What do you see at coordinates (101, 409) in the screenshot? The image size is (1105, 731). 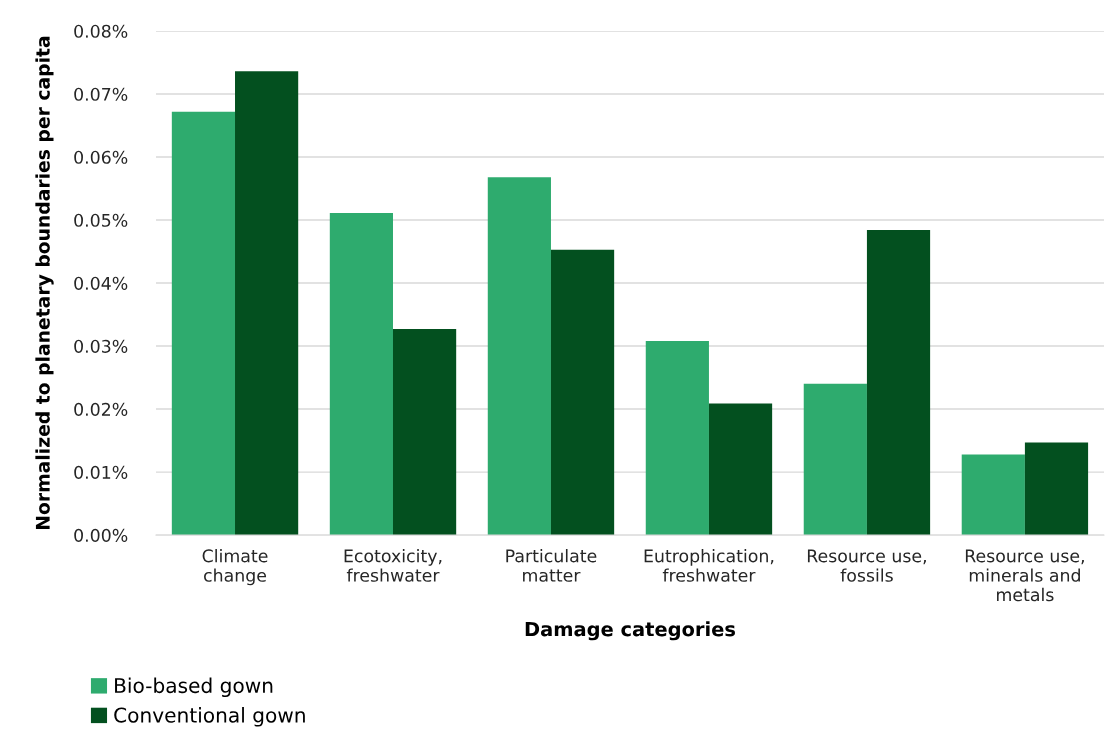 I see `y-tick-label: 0.02%` at bounding box center [101, 409].